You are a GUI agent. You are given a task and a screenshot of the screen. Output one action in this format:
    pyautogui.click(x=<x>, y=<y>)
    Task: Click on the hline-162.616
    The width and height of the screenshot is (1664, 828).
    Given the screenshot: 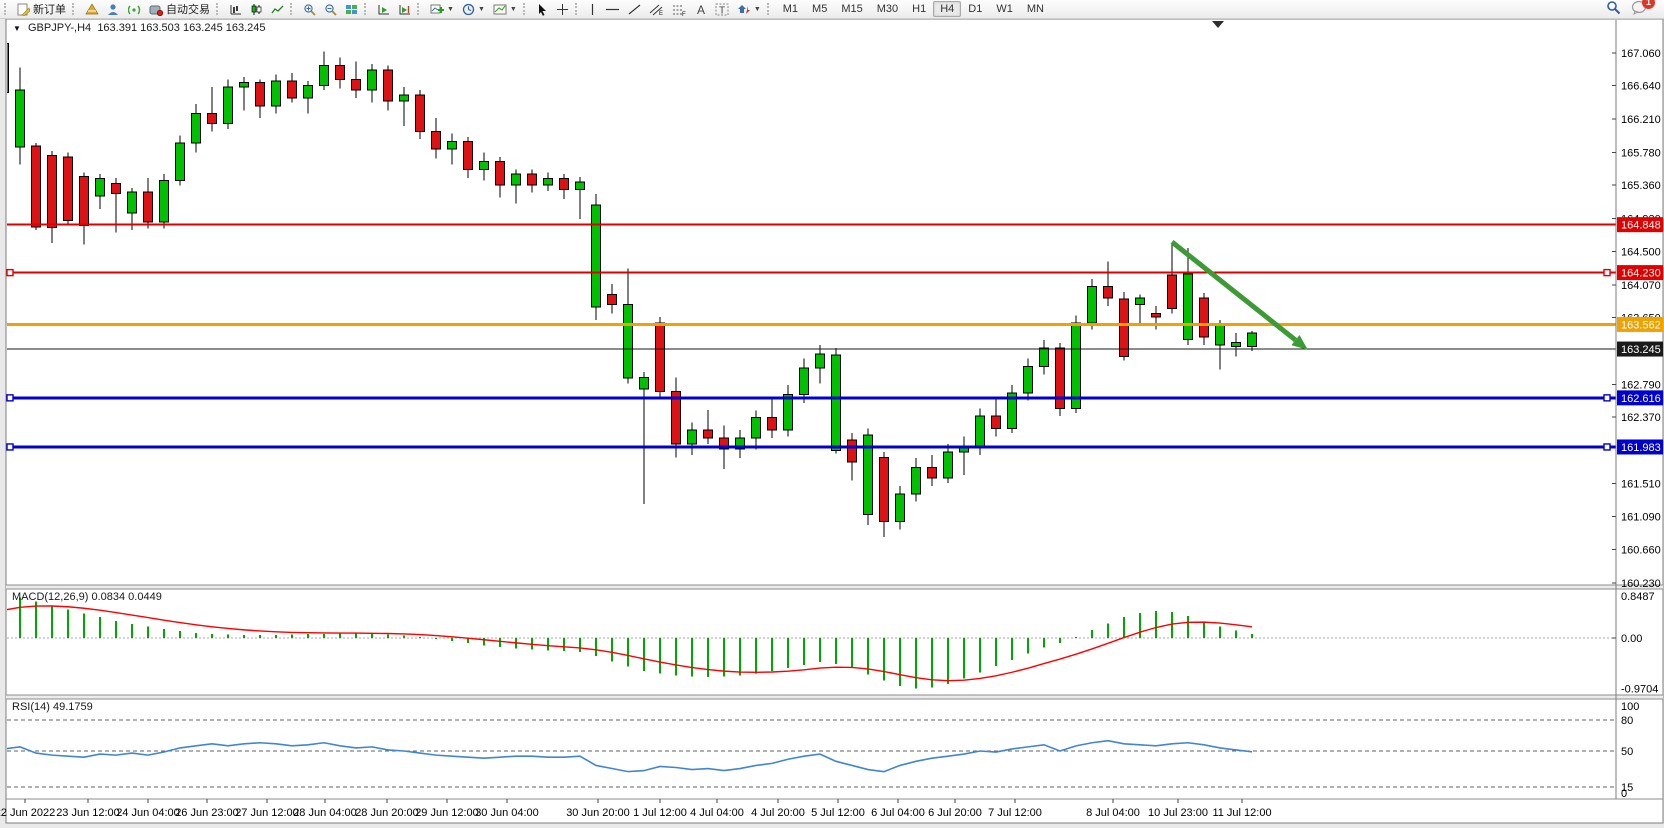 What is the action you would take?
    pyautogui.click(x=811, y=398)
    